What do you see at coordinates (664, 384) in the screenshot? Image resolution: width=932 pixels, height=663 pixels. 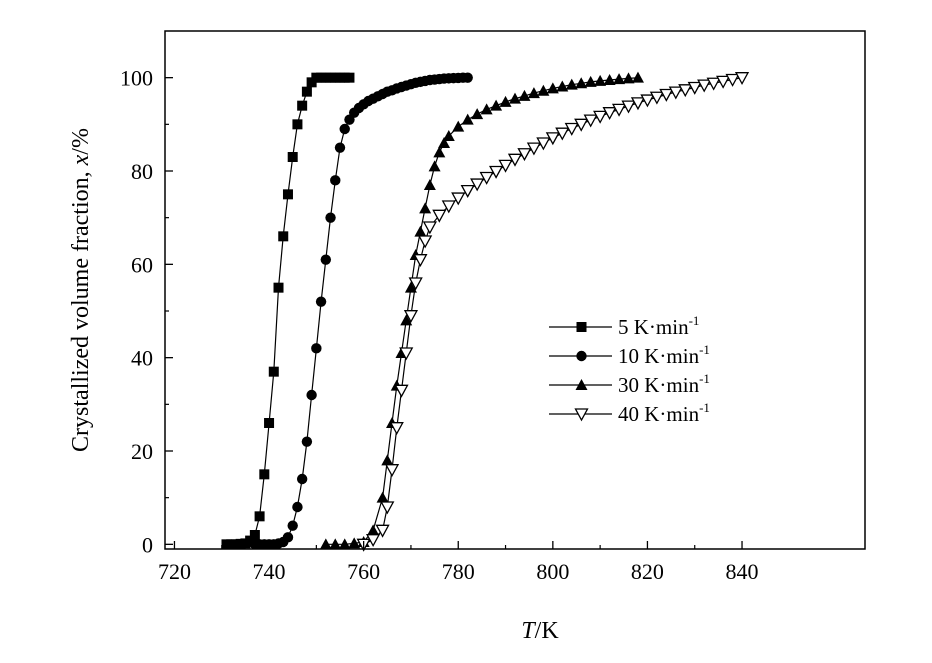 I see `legend-label: 30 K·min-1` at bounding box center [664, 384].